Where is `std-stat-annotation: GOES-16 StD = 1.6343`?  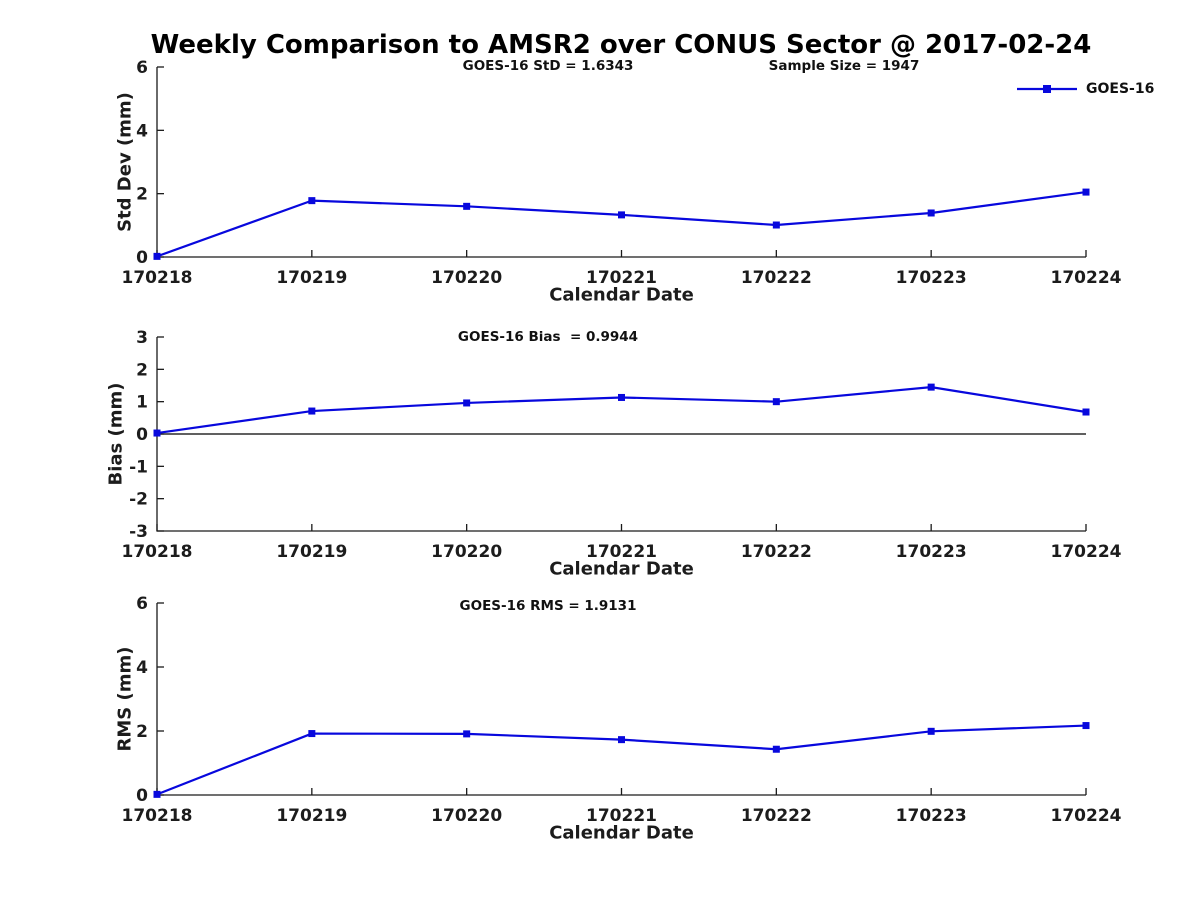
std-stat-annotation: GOES-16 StD = 1.6343 is located at coordinates (548, 66).